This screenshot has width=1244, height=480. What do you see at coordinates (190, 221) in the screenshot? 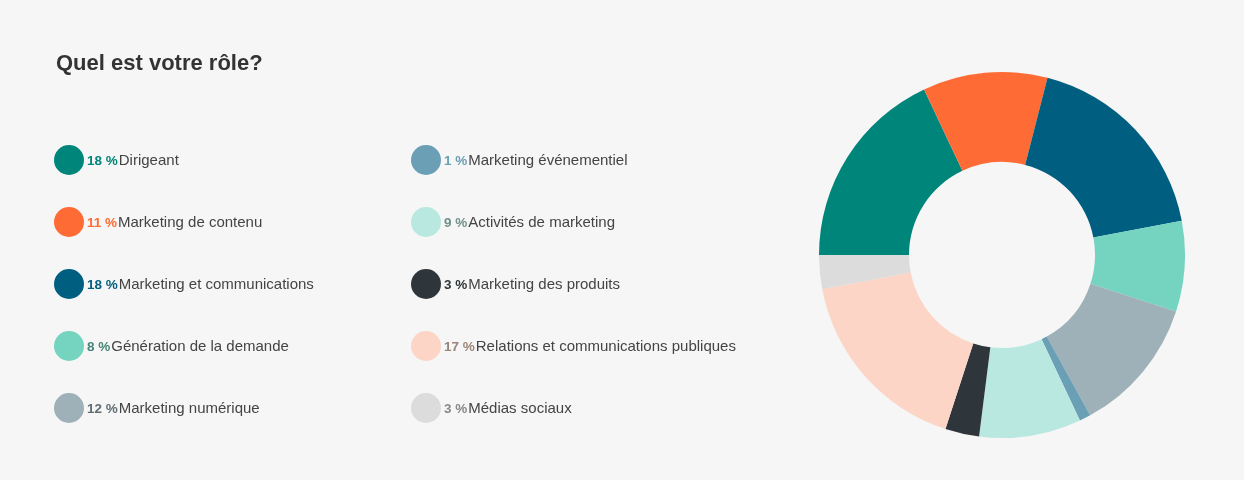
I see `legend-label: Marketing de contenu` at bounding box center [190, 221].